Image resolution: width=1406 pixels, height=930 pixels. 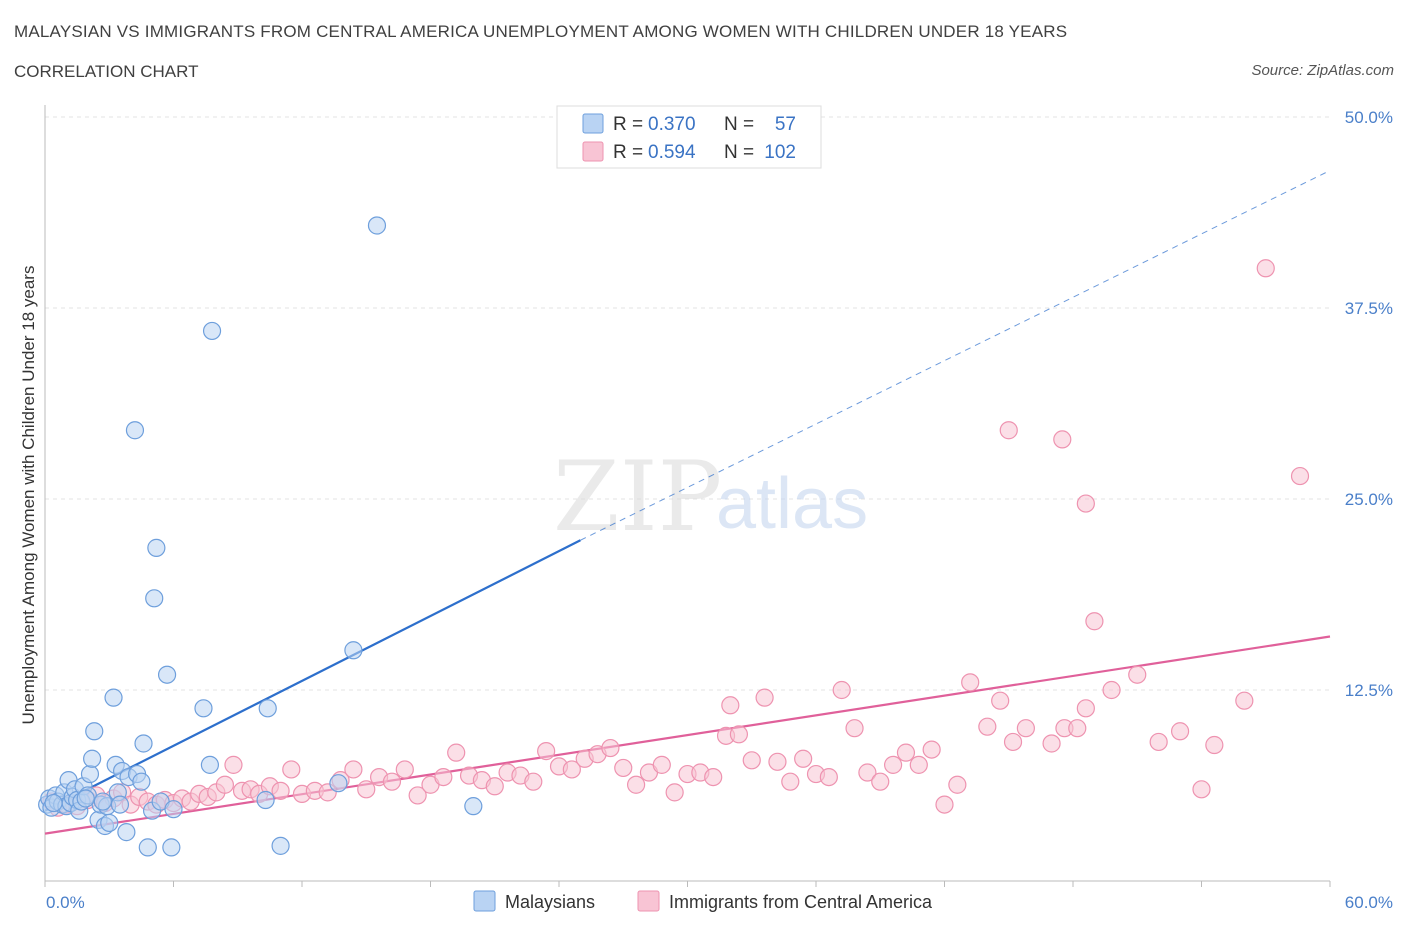 I want to click on legend-swatch-malaysians, so click(x=593, y=123).